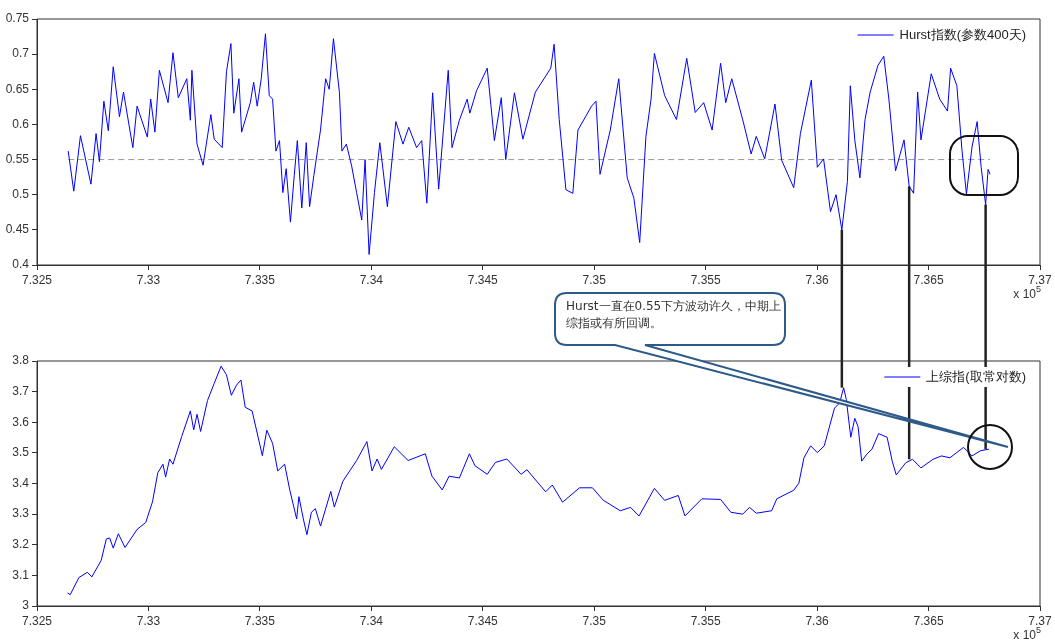 This screenshot has width=1055, height=641. I want to click on legend-label: Hurst指数(参数400天), so click(963, 34).